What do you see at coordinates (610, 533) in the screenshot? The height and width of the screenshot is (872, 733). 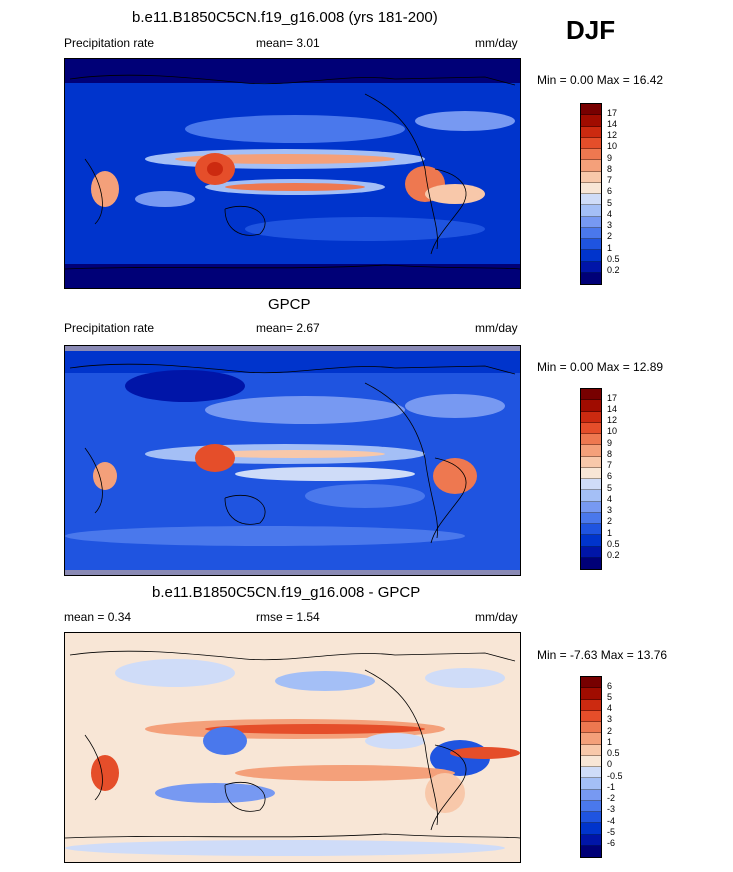 I see `panel2-cbar-label: 1` at bounding box center [610, 533].